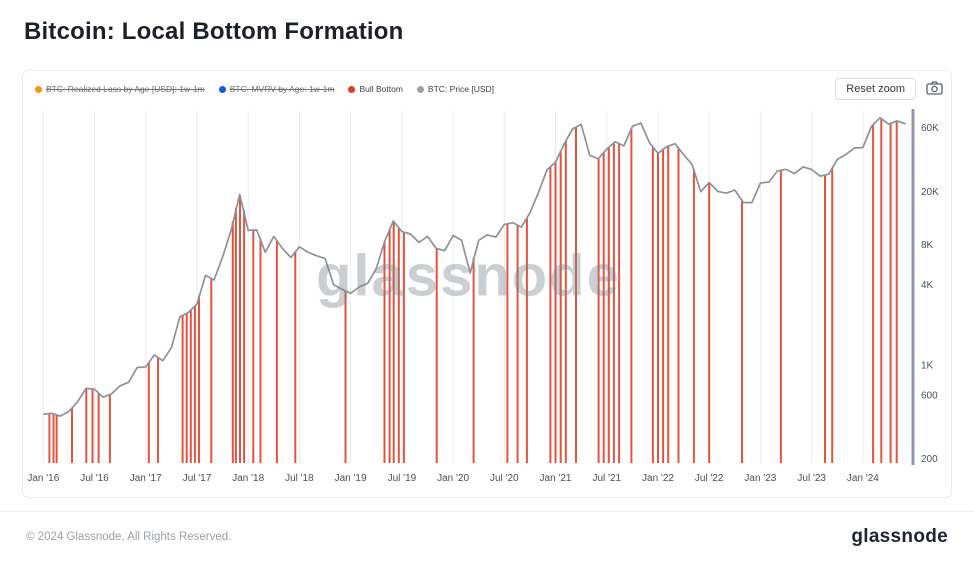  I want to click on svg-text: Jan '22, so click(658, 478).